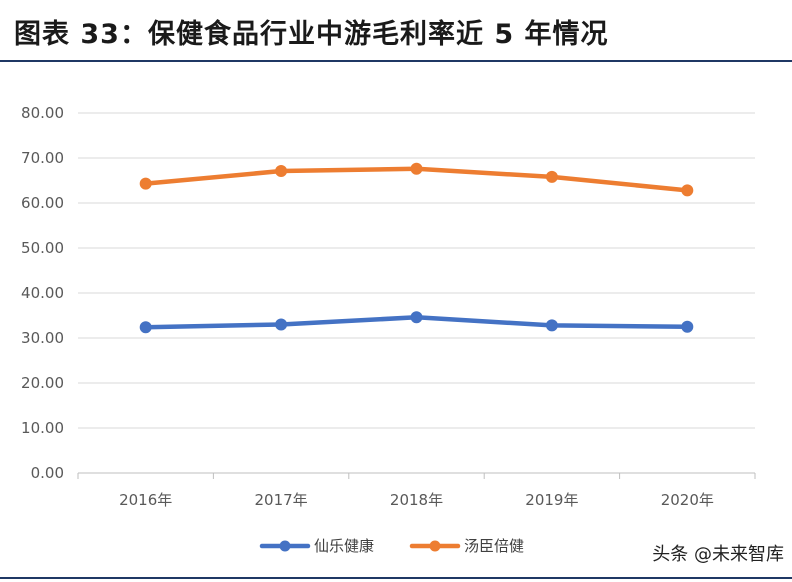  I want to click on x-tick-label: 2018年, so click(416, 500).